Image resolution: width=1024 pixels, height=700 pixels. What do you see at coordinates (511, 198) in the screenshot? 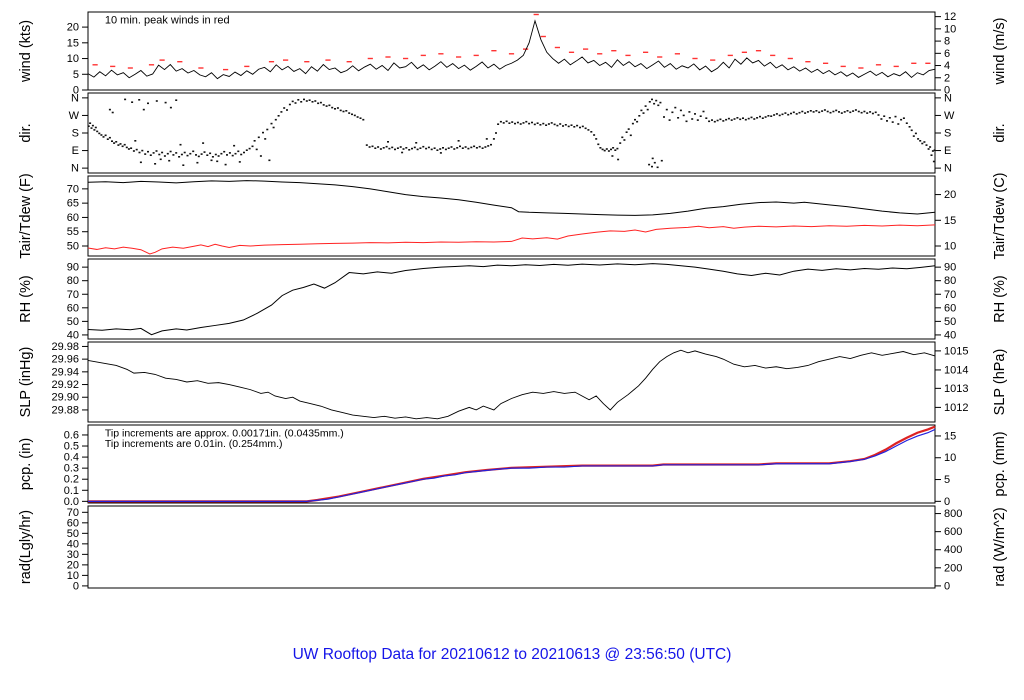
I see `series-tair` at bounding box center [511, 198].